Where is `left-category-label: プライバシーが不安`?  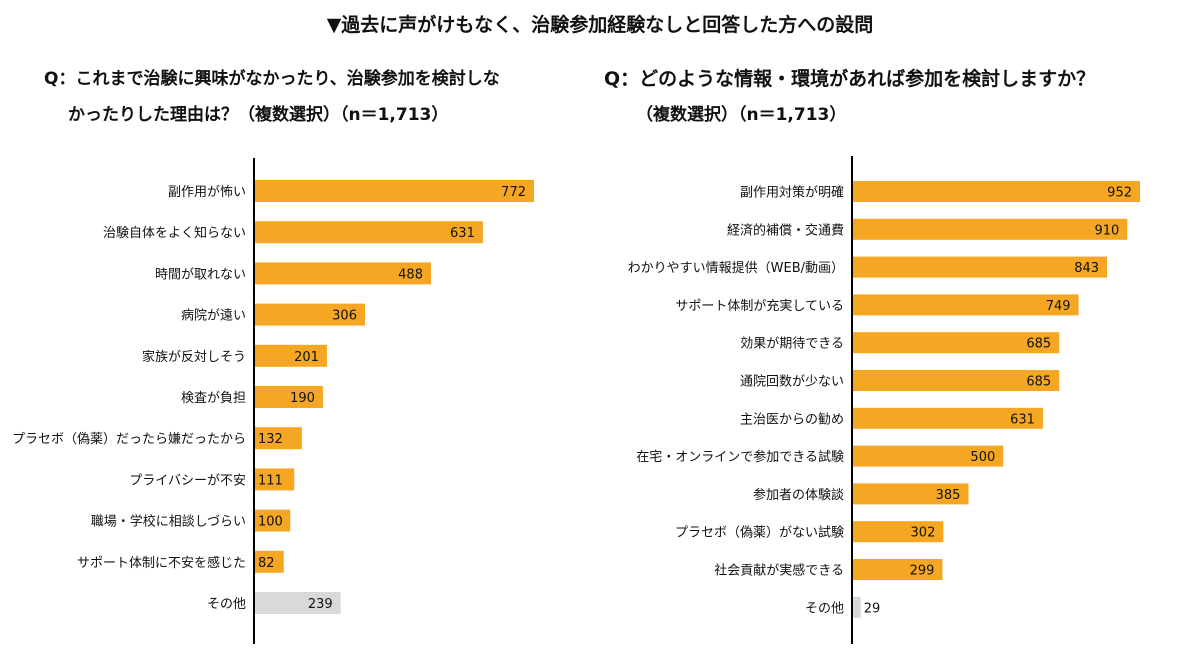 left-category-label: プライバシーが不安 is located at coordinates (187, 480).